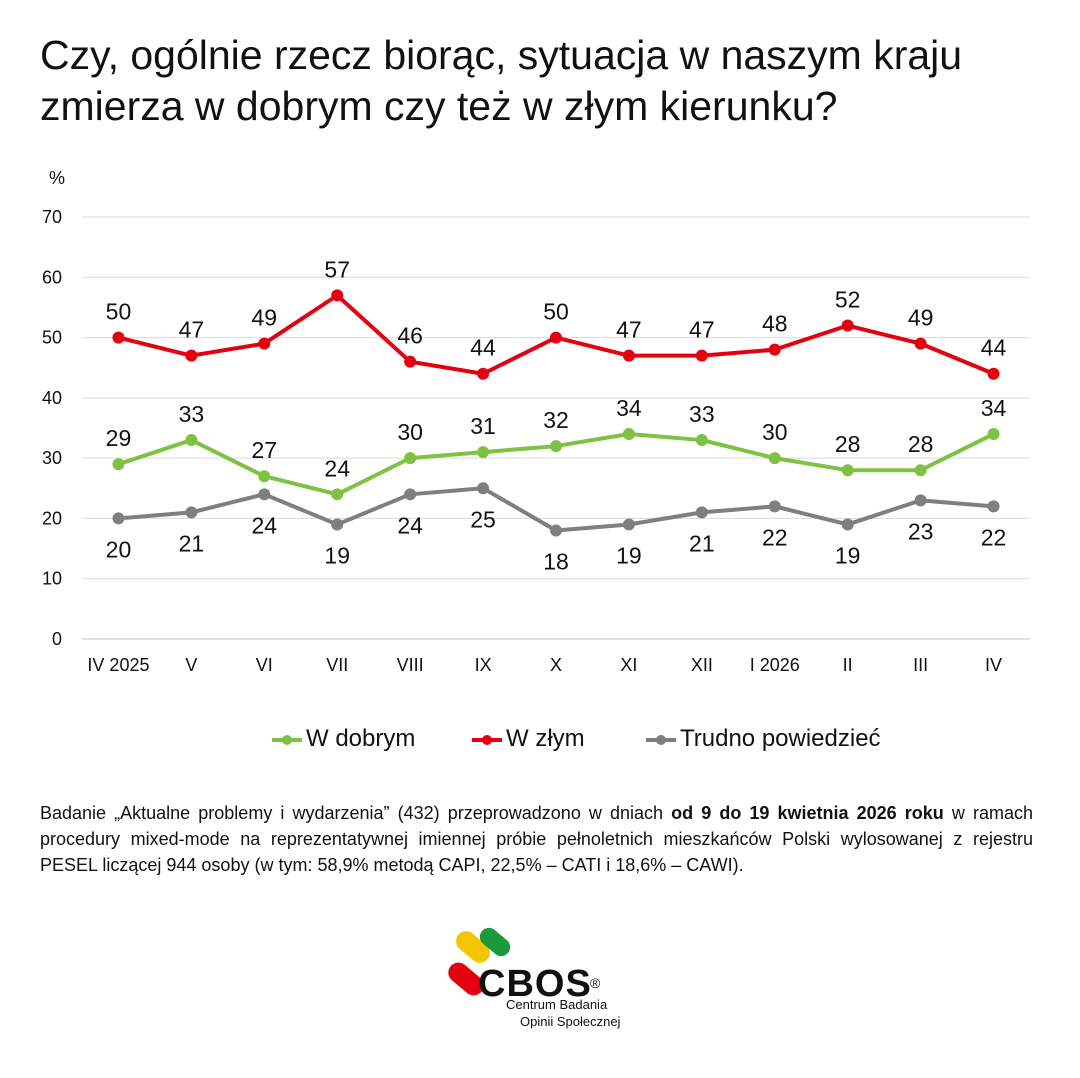 Image resolution: width=1080 pixels, height=1078 pixels. I want to click on data-label: 57, so click(337, 269).